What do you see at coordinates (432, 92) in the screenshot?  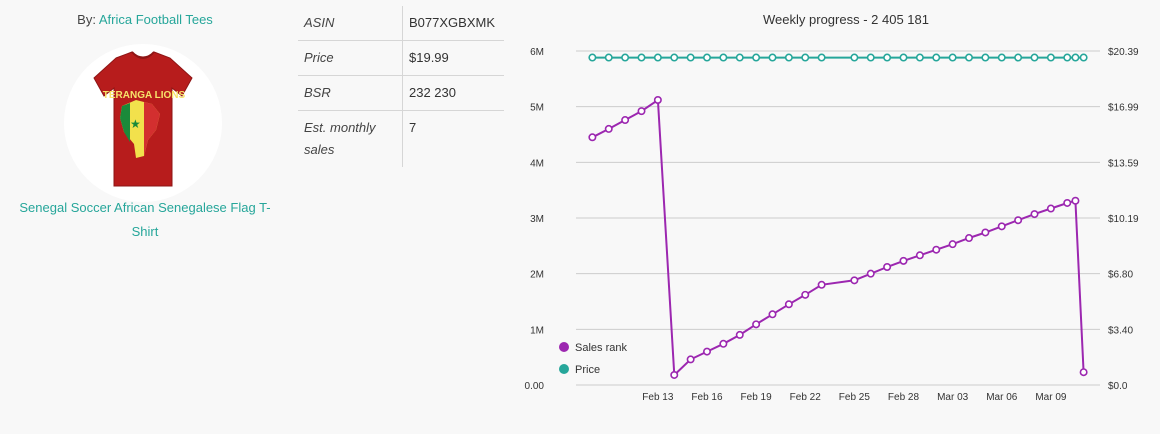 I see `info-value: 232 230` at bounding box center [432, 92].